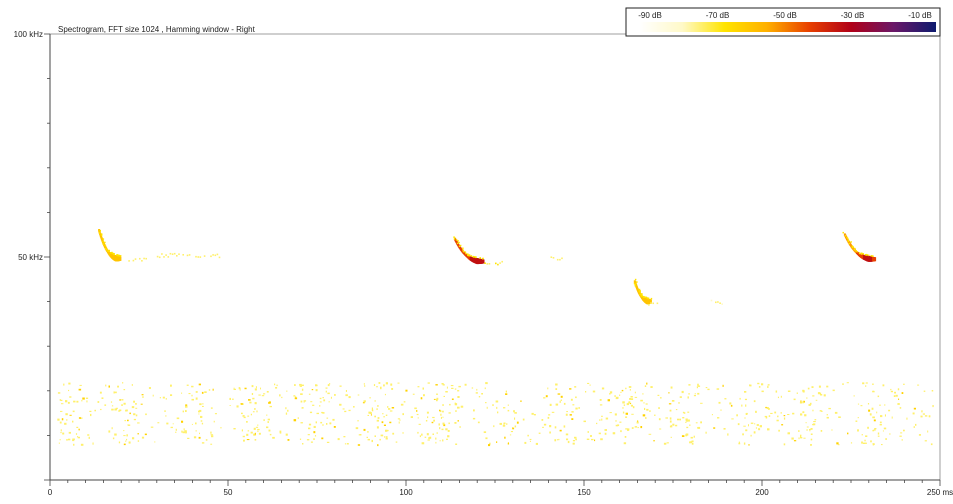 The height and width of the screenshot is (504, 953). Describe the element at coordinates (584, 492) in the screenshot. I see `x-tick-label: 150` at that location.